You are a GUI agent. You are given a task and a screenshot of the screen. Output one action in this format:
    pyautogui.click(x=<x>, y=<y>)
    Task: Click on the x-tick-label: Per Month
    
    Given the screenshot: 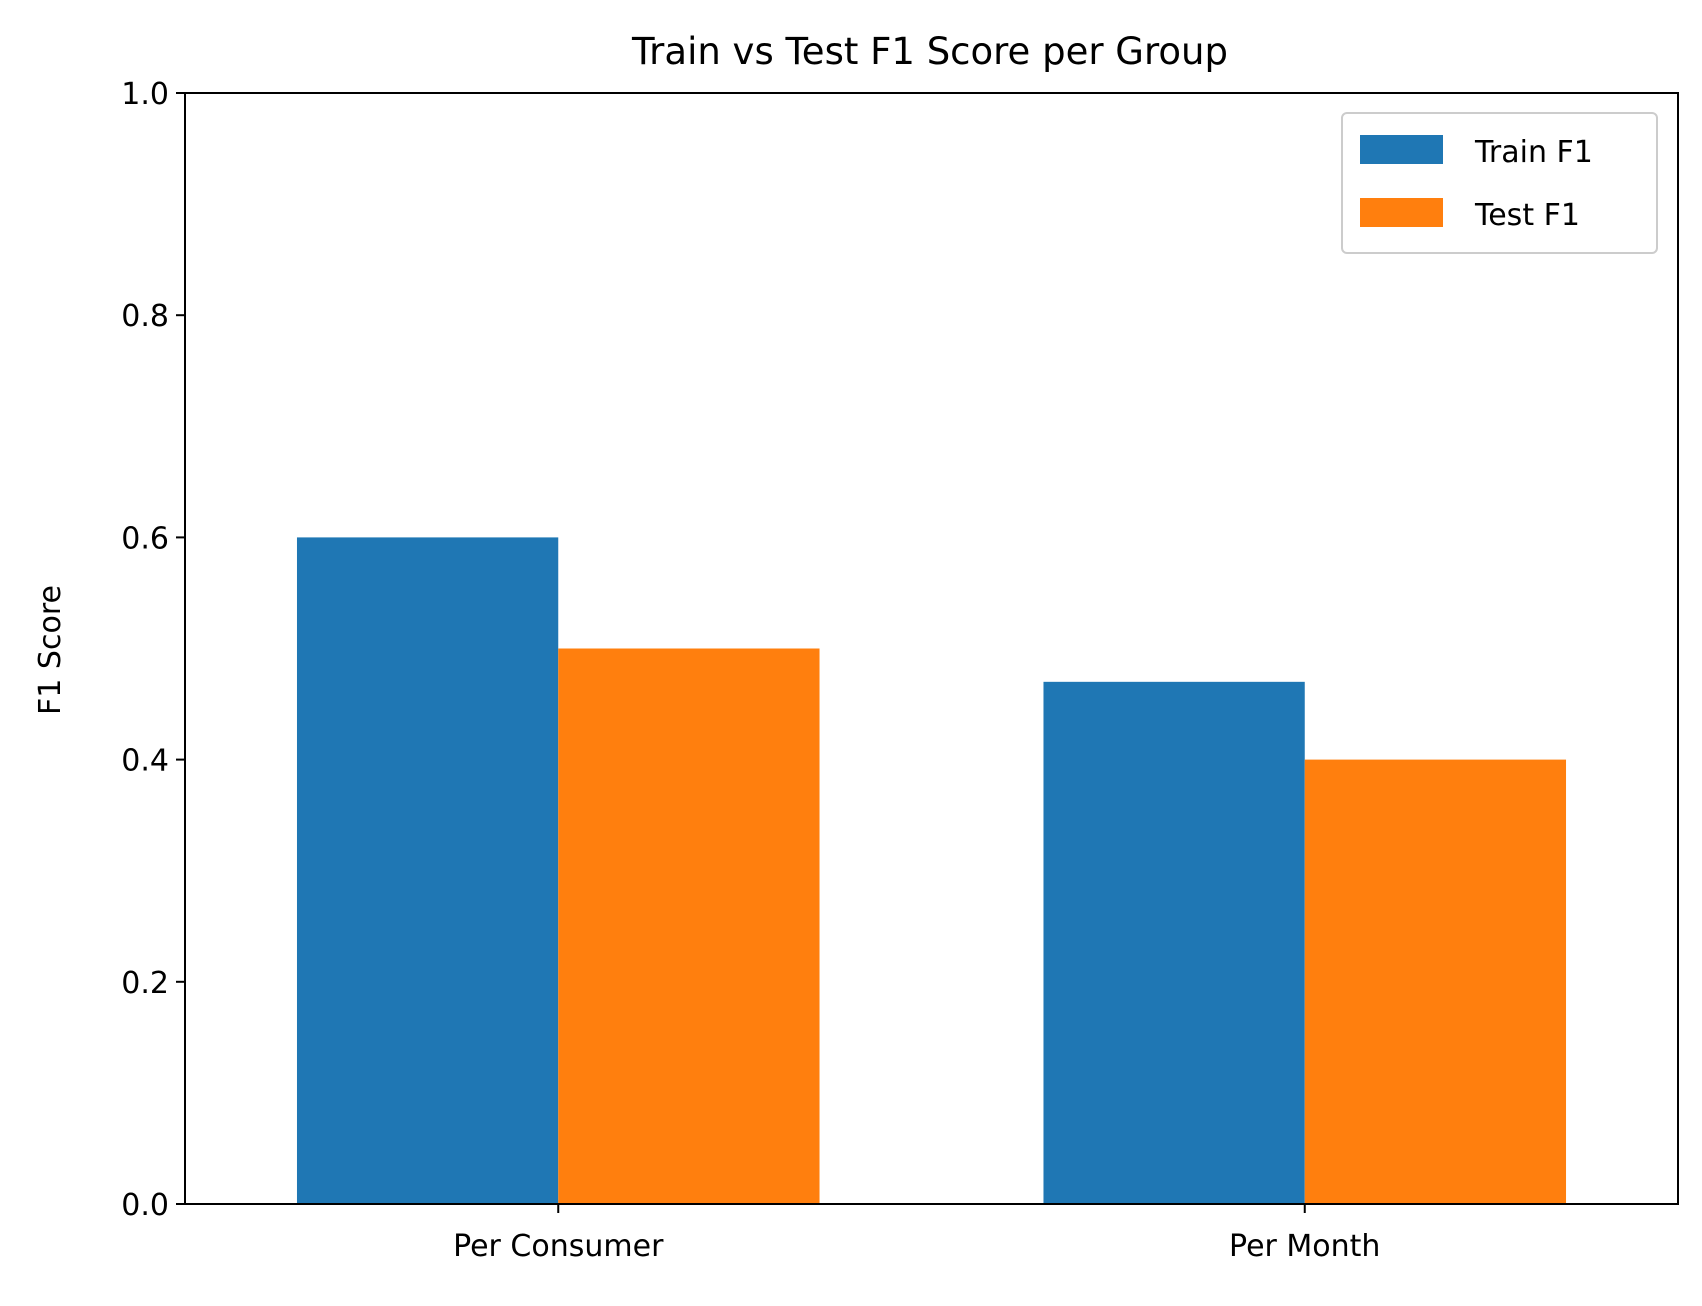 What is the action you would take?
    pyautogui.click(x=1304, y=1246)
    